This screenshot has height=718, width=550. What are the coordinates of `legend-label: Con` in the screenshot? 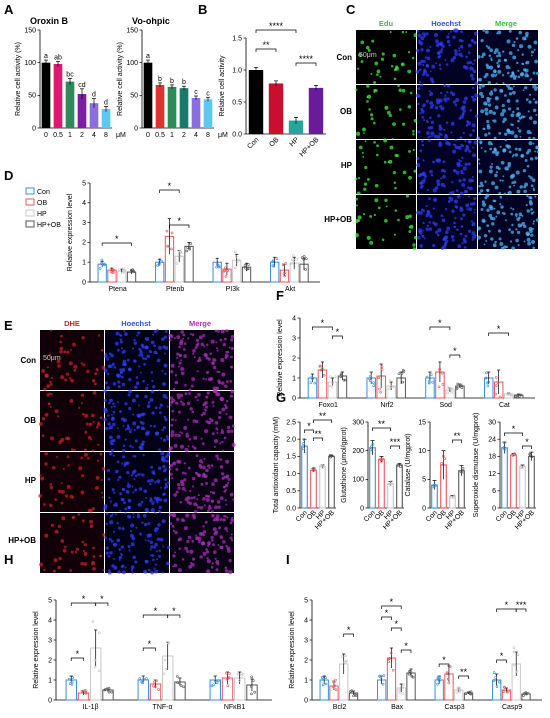 It's located at (43, 192).